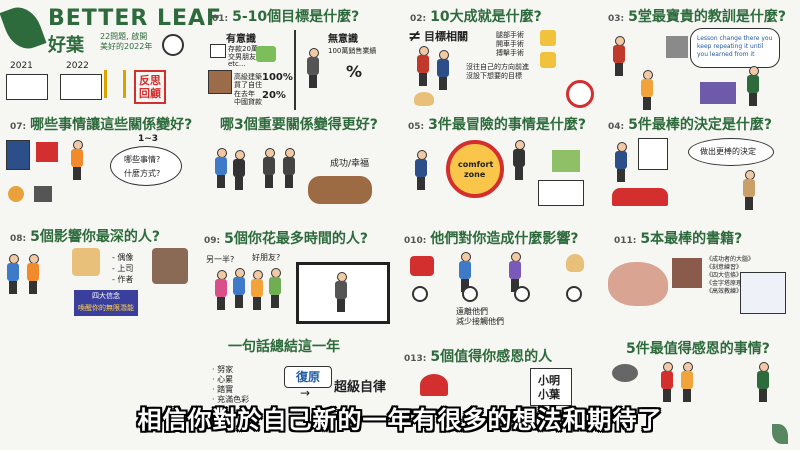  What do you see at coordinates (106, 308) in the screenshot?
I see `q8-banner2: 喚醒你的無限潛能` at bounding box center [106, 308].